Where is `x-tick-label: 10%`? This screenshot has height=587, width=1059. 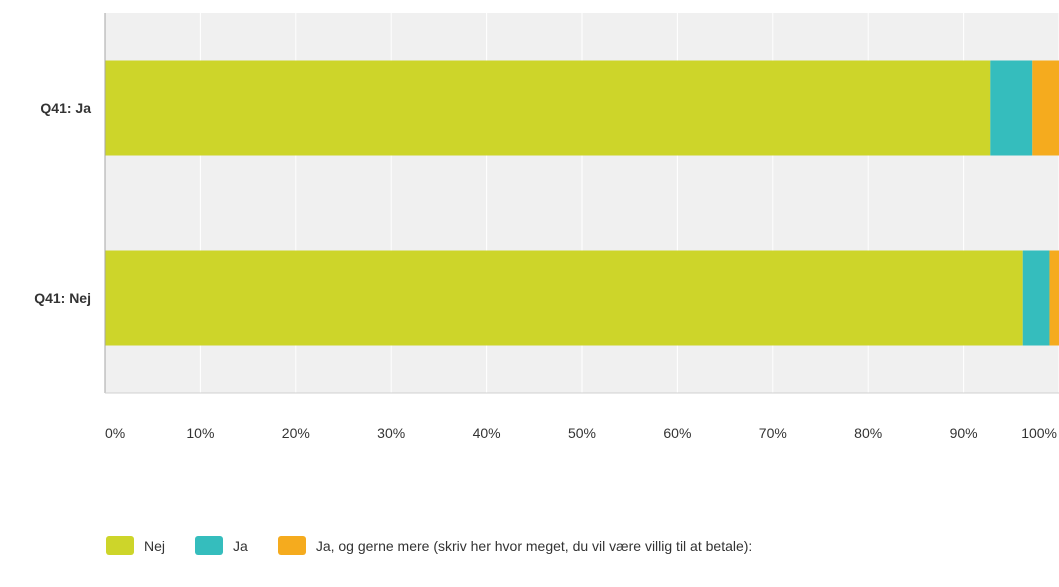
x-tick-label: 10% is located at coordinates (200, 433).